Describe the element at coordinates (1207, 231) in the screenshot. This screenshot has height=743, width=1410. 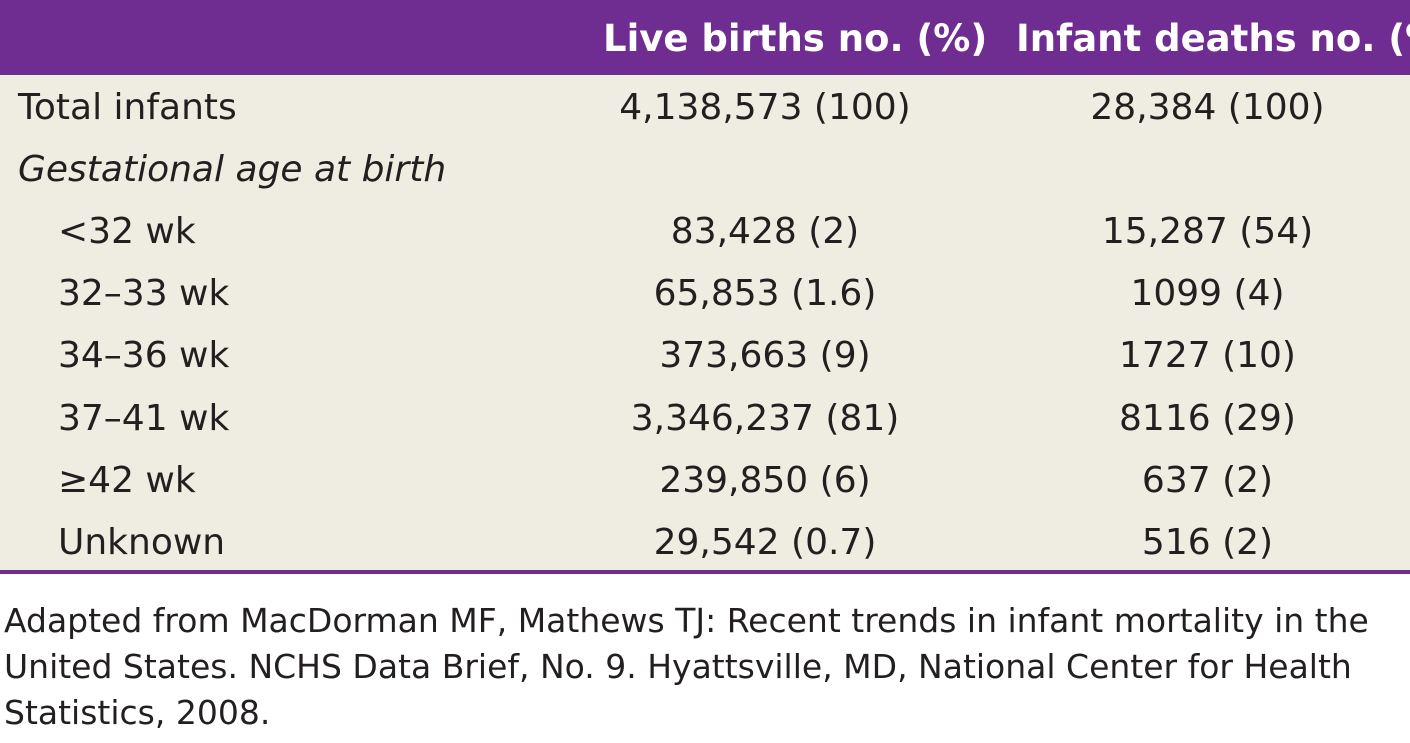
I see `infant-deaths-cell: 15,287 (54)` at that location.